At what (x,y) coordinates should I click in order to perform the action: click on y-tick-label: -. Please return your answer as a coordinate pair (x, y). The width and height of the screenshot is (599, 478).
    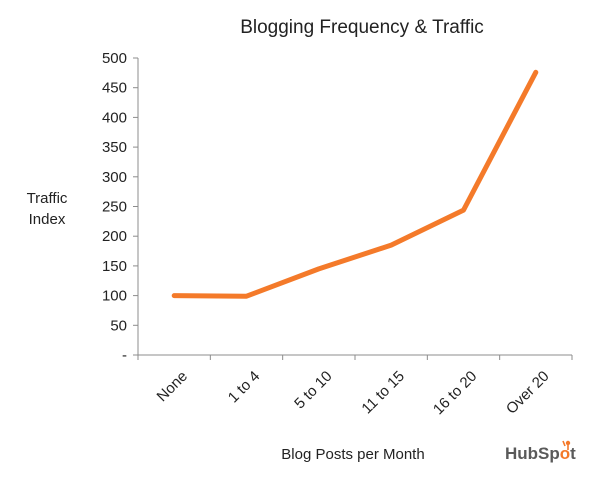
    Looking at the image, I should click on (124, 355).